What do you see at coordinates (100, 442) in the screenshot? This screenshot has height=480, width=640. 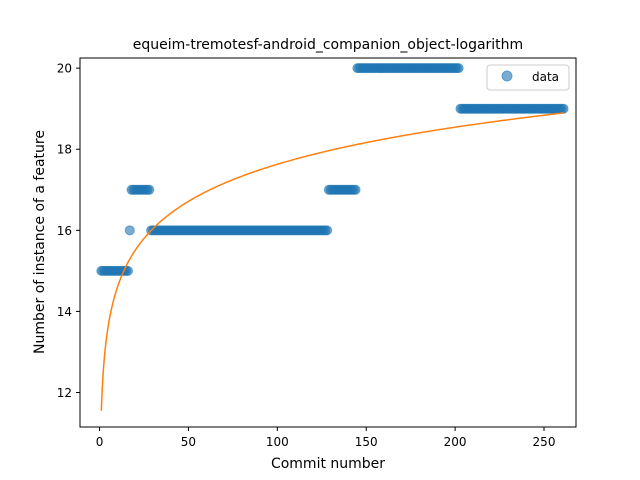 I see `x-tick-label: 0` at bounding box center [100, 442].